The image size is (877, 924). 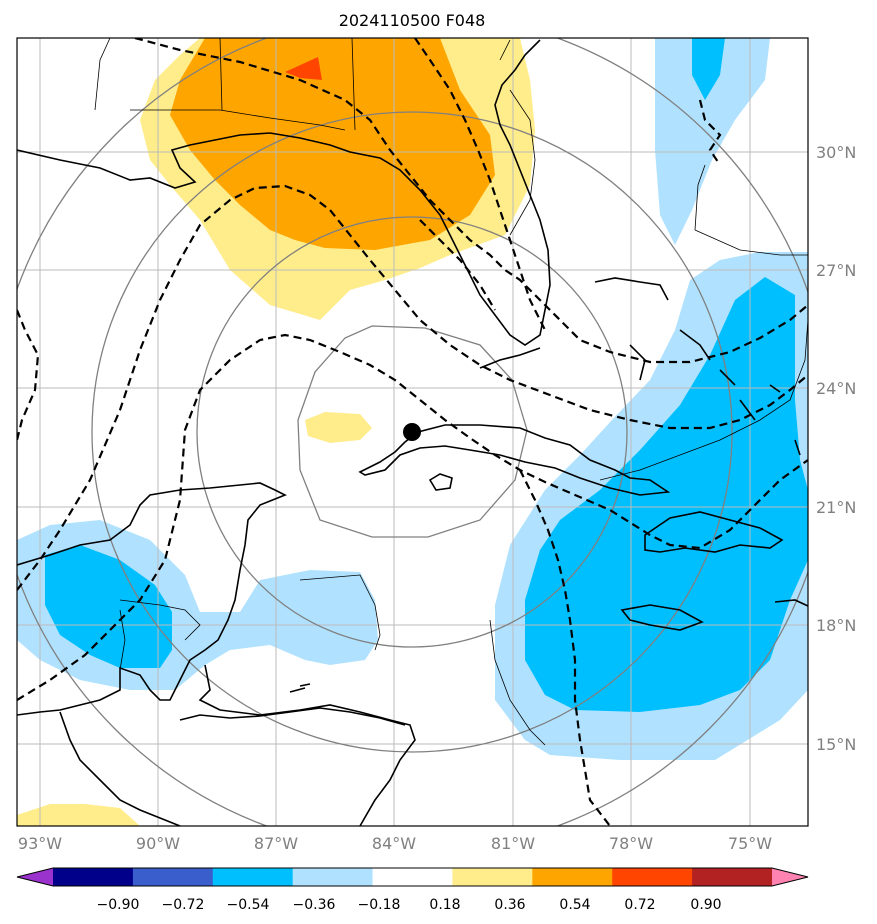 I want to click on puerto-rico, so click(x=791, y=603).